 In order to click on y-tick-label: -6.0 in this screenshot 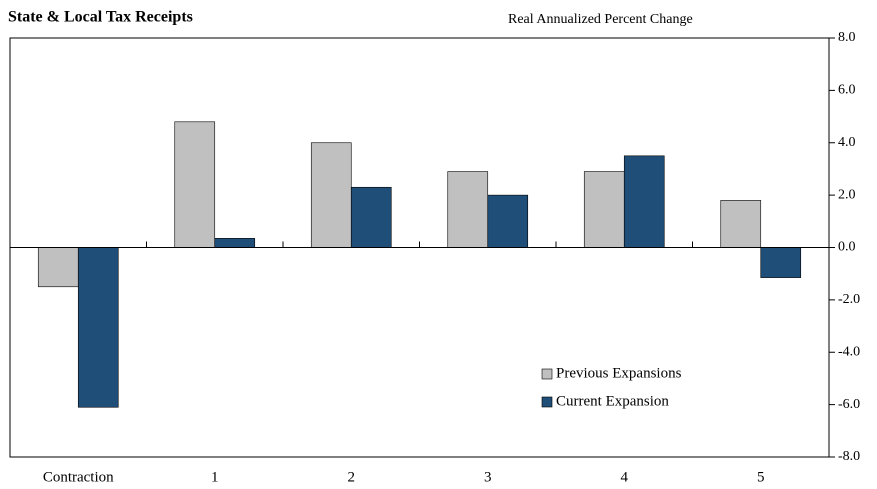, I will do `click(849, 404)`.